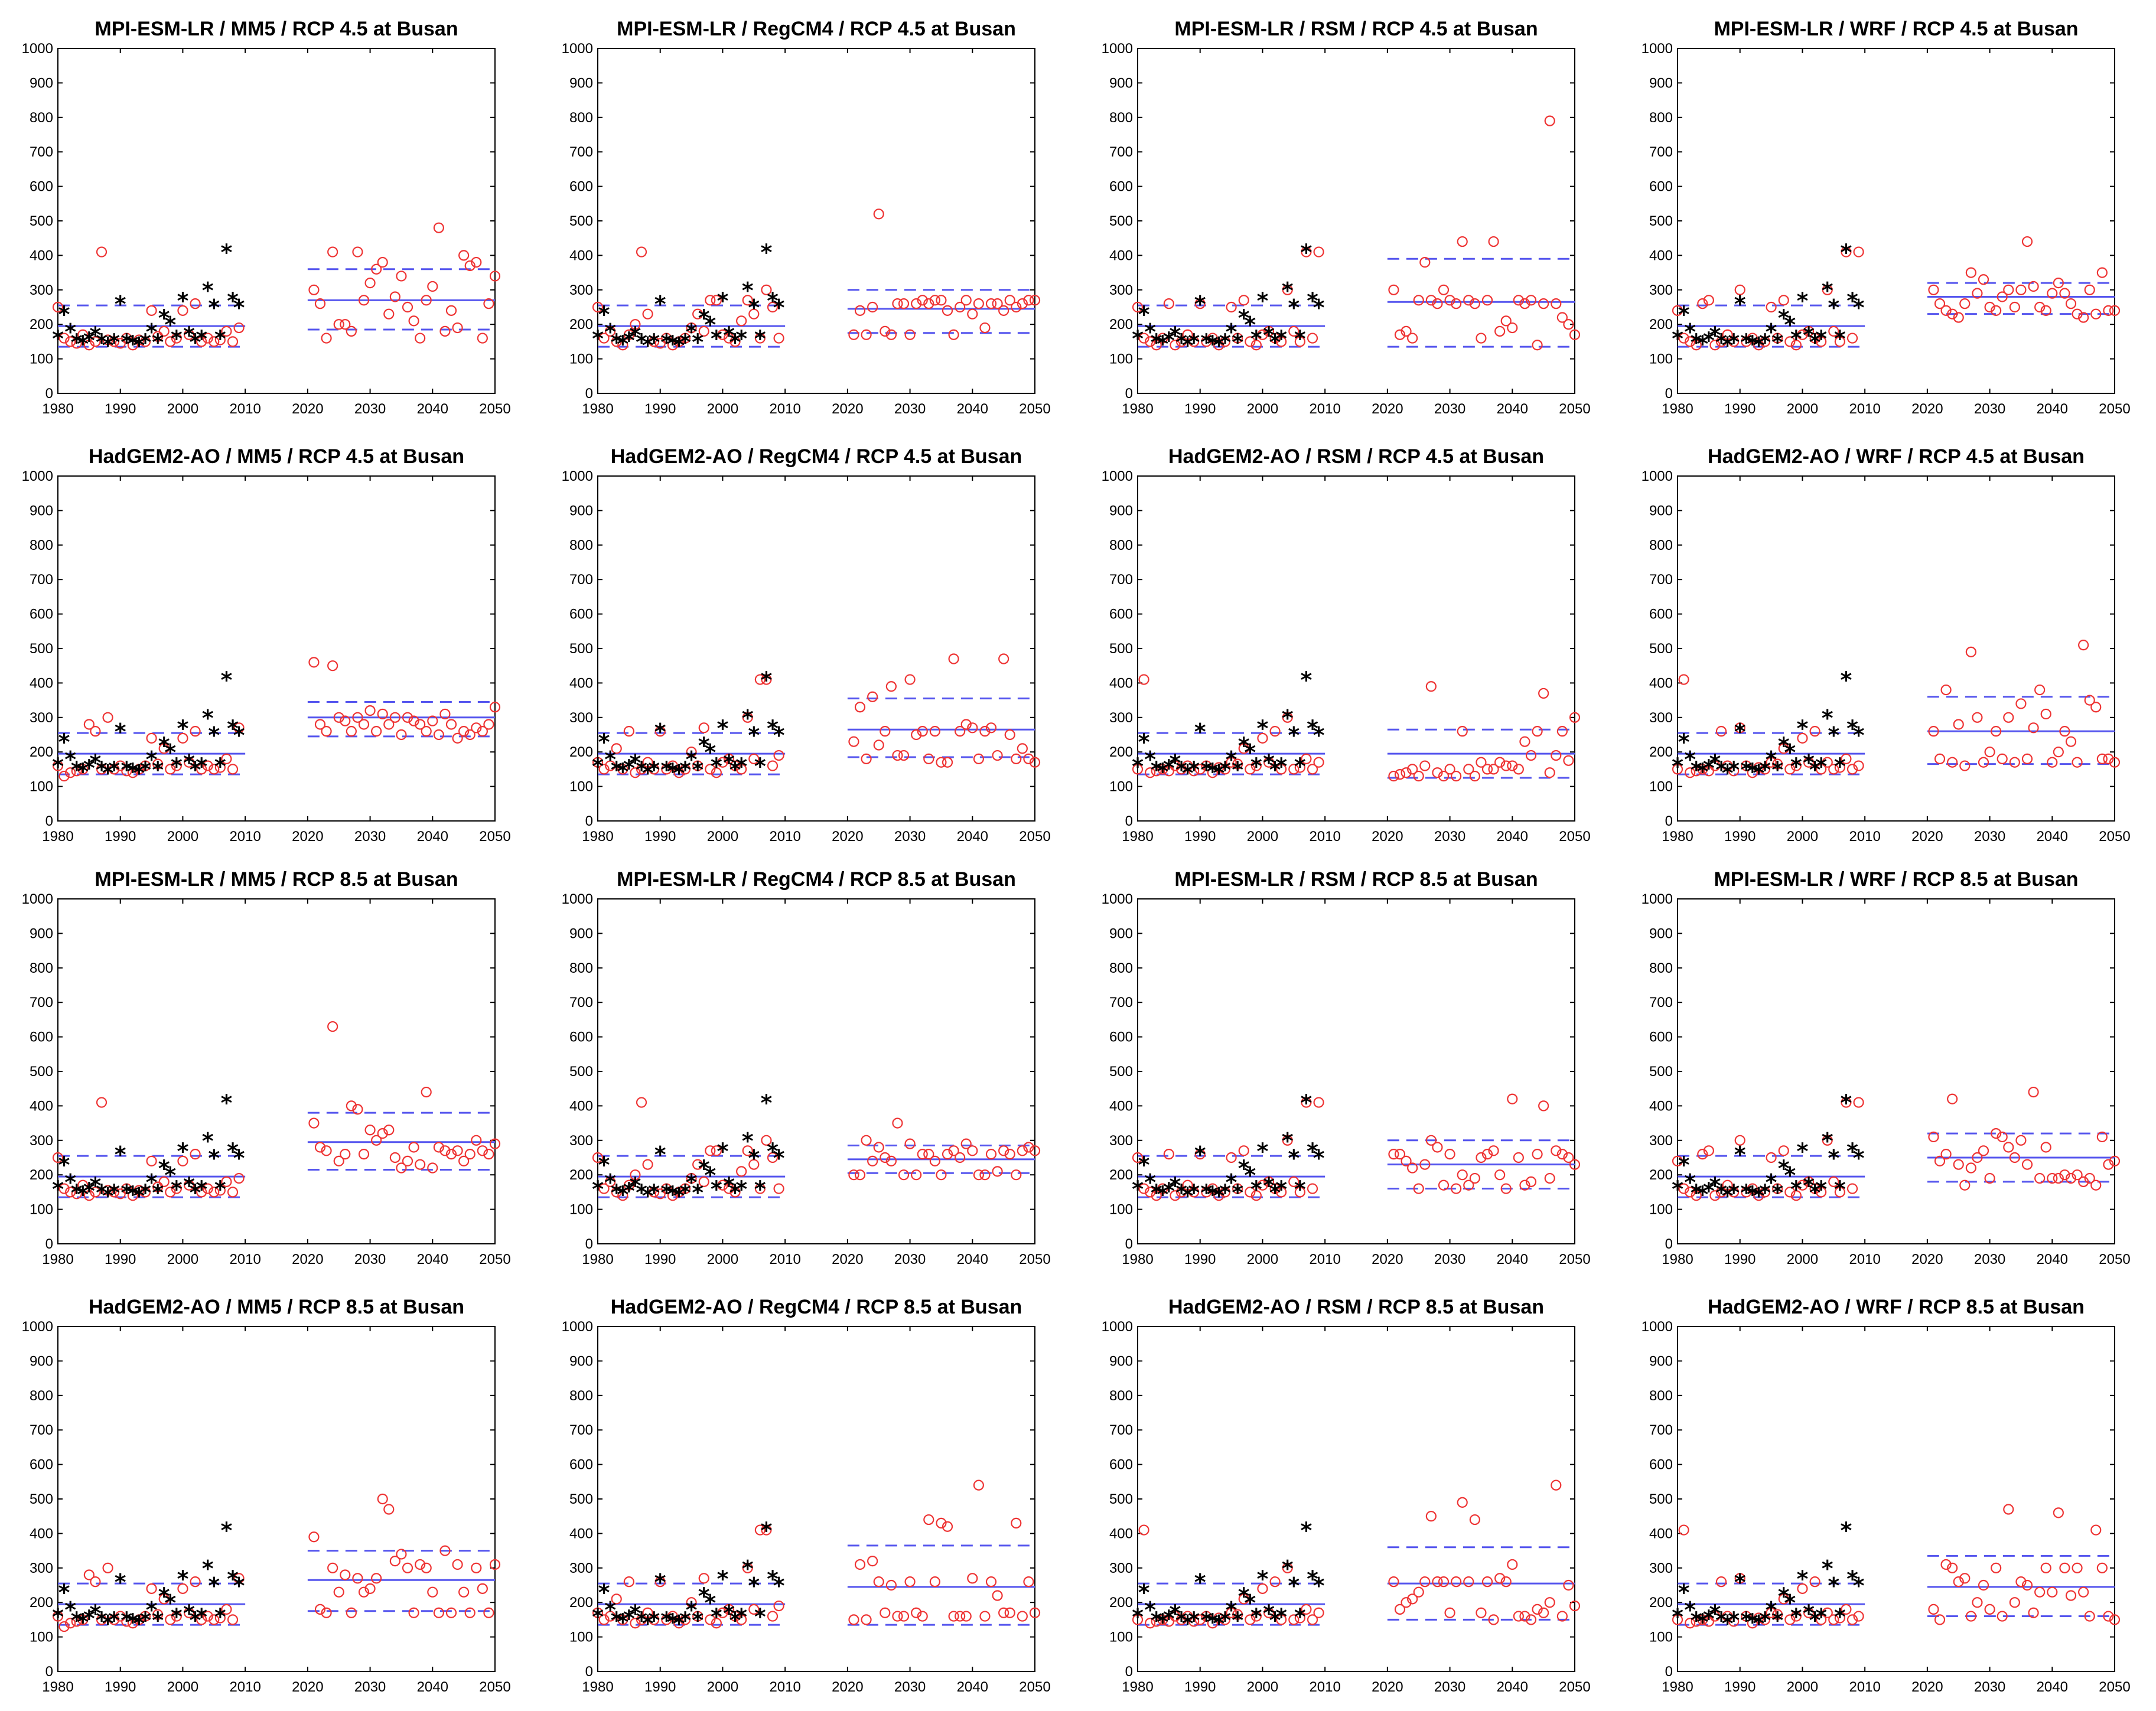 The height and width of the screenshot is (1711, 2156). I want to click on y-tick-label: 200, so click(41, 1603).